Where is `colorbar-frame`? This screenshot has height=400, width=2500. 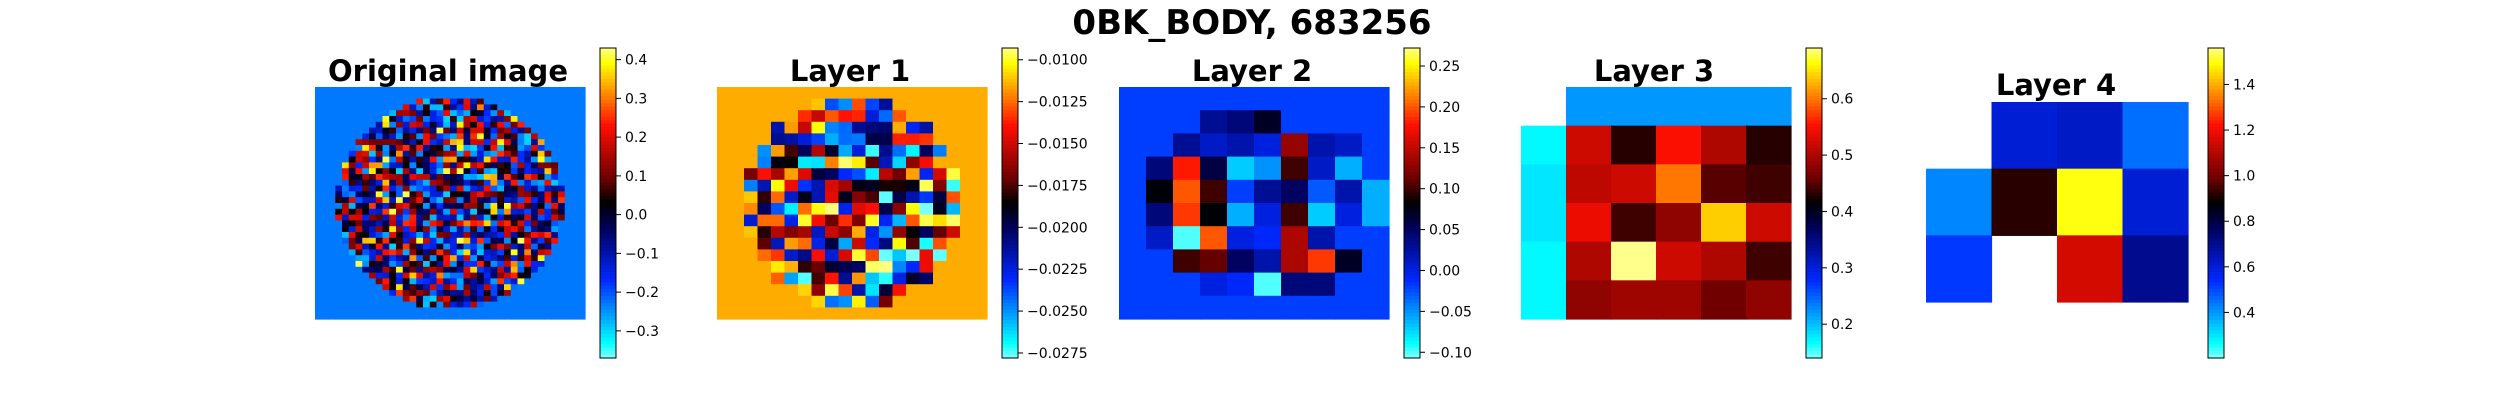
colorbar-frame is located at coordinates (2216, 203).